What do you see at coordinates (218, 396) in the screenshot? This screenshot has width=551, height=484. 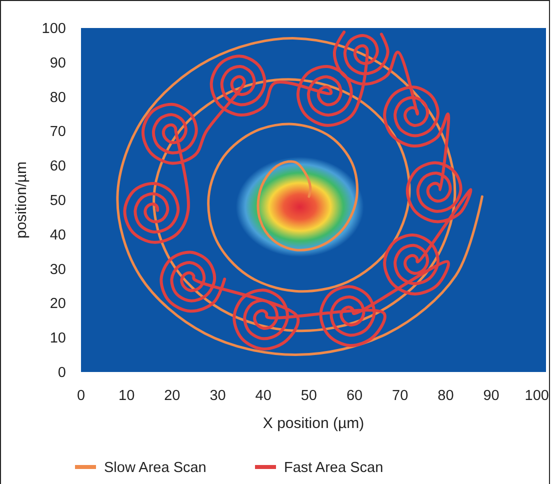 I see `x-tick-label: 30` at bounding box center [218, 396].